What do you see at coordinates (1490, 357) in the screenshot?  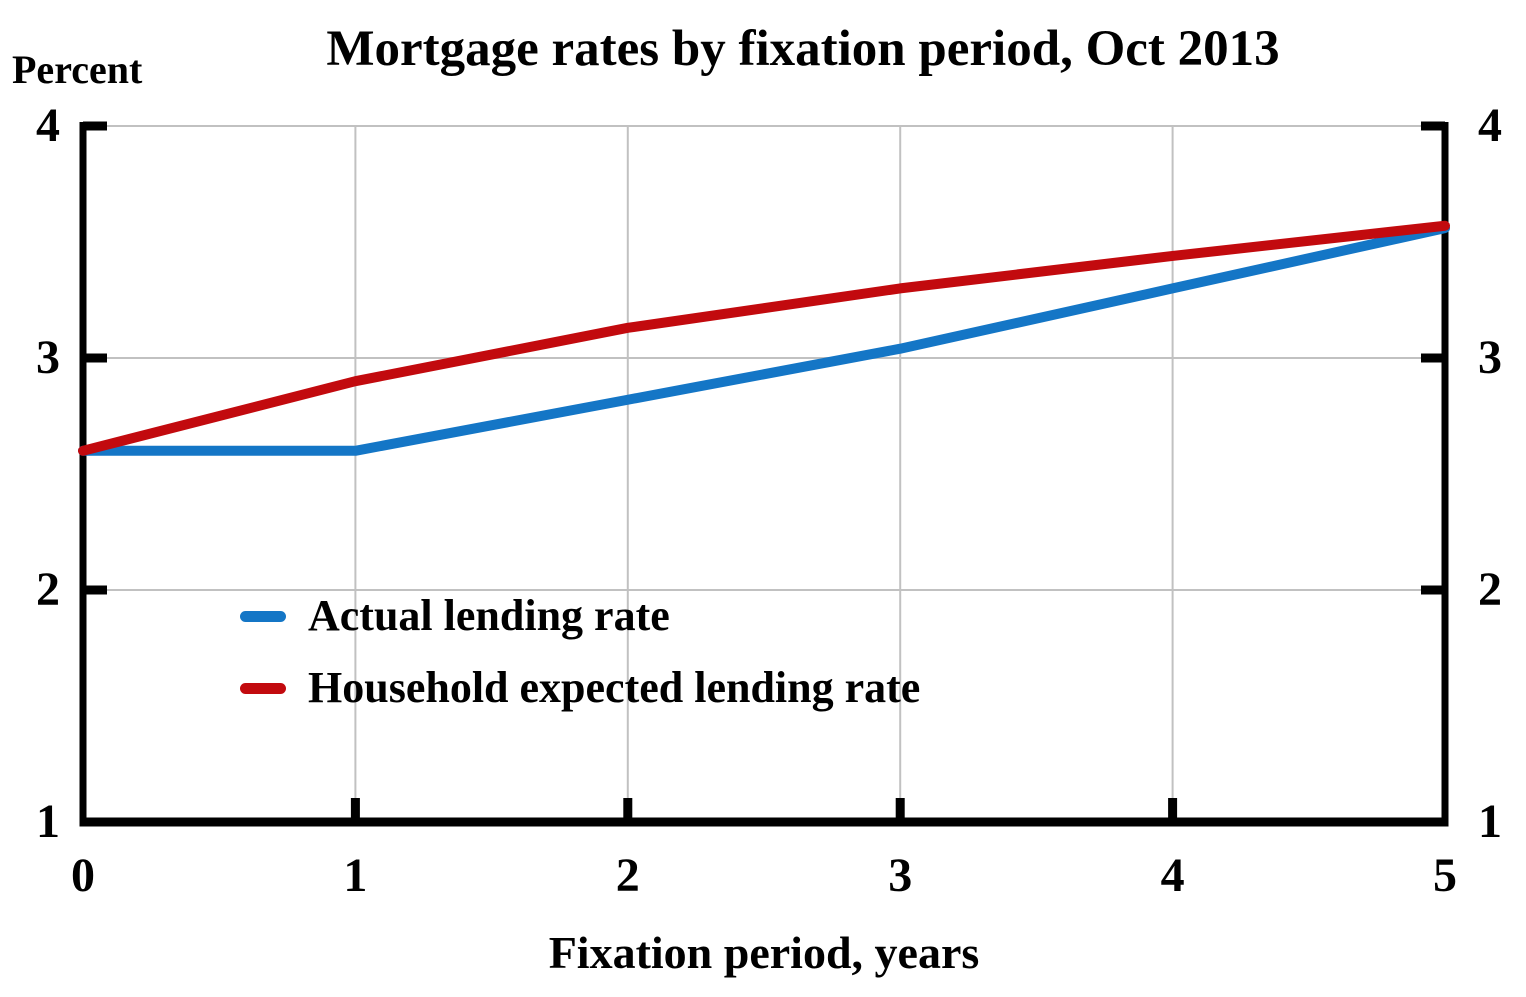 I see `y-tick-label-right: 3` at bounding box center [1490, 357].